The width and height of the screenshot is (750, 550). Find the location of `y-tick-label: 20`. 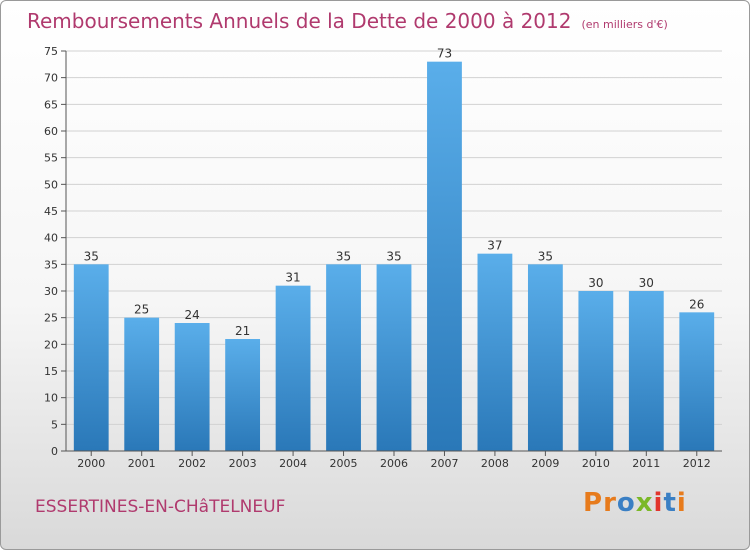

y-tick-label: 20 is located at coordinates (51, 344).